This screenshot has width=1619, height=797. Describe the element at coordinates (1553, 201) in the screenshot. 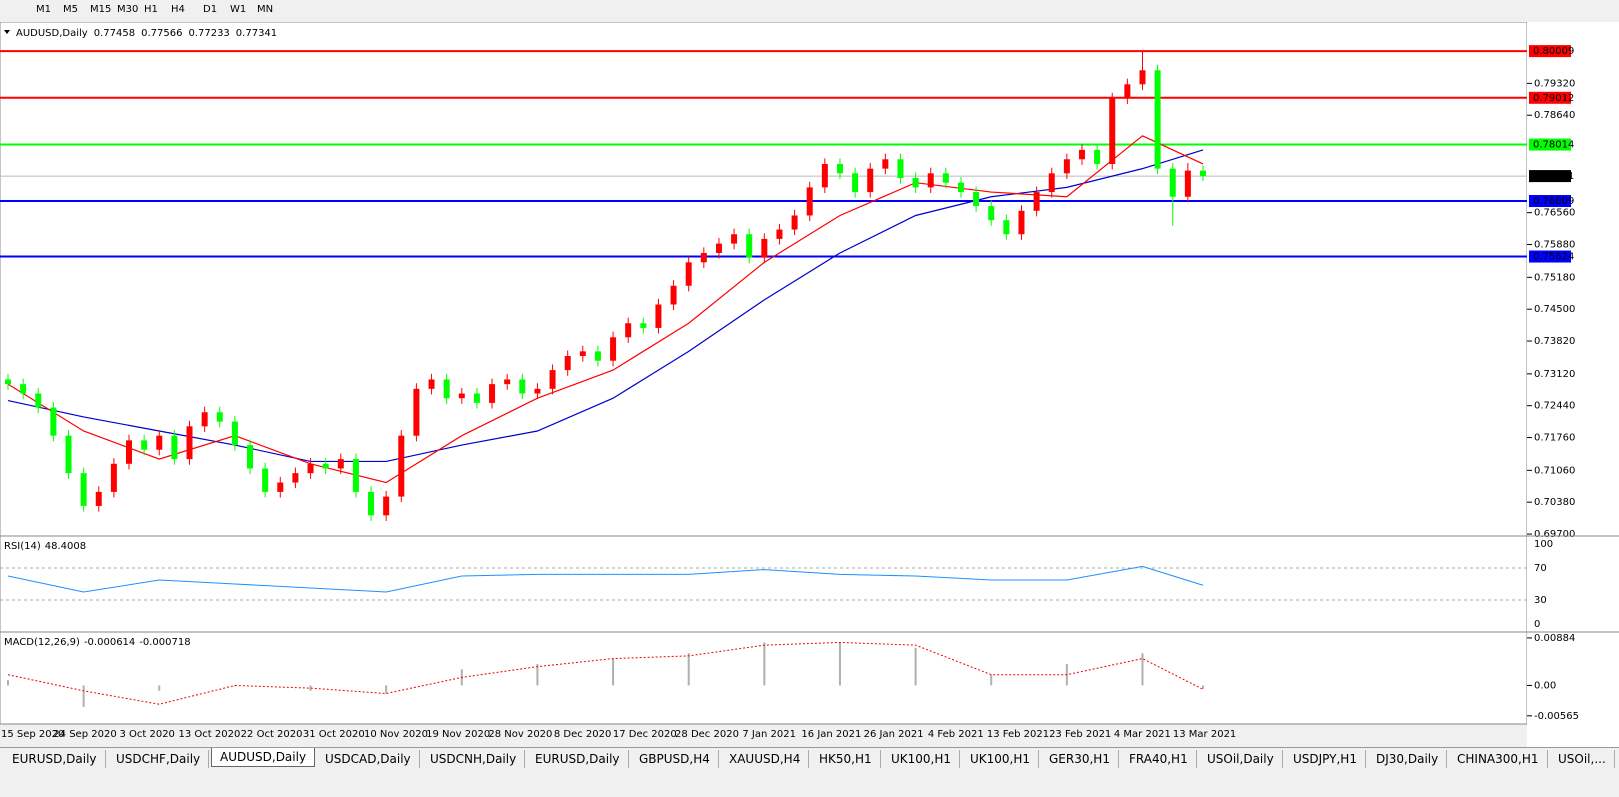

I see `level-label: 0.76809` at that location.